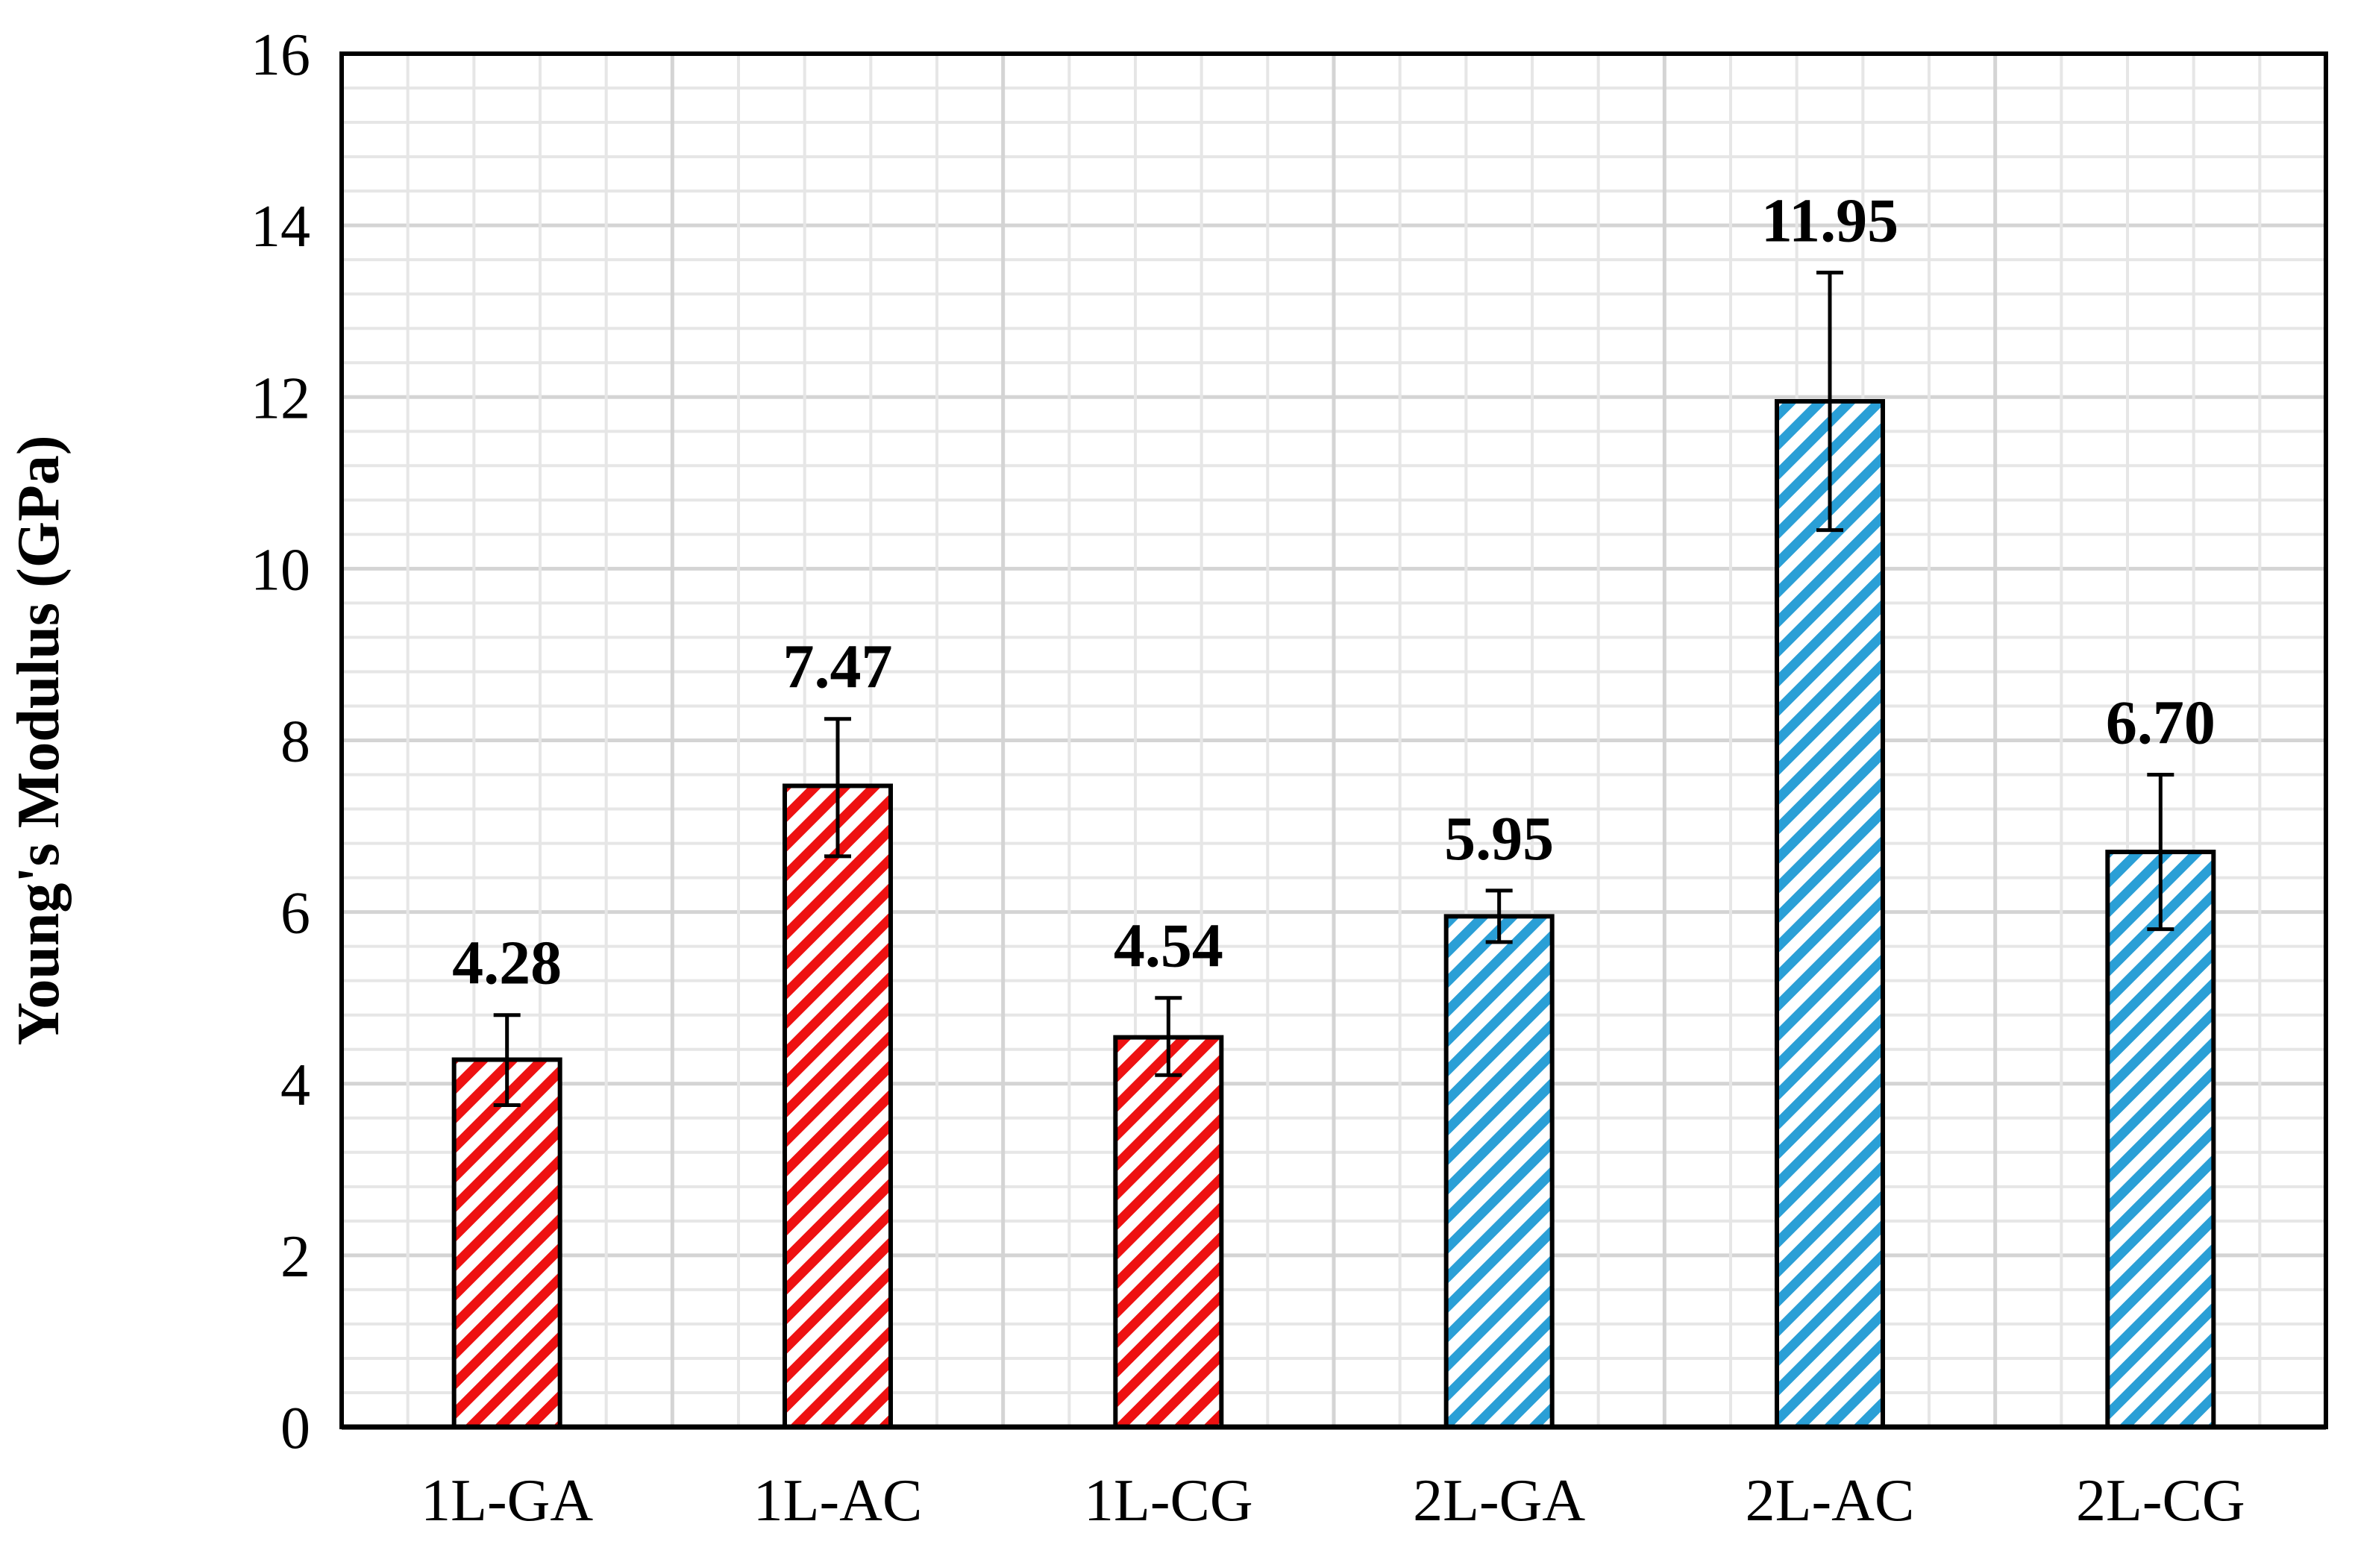 This screenshot has width=2355, height=1568. Describe the element at coordinates (280, 227) in the screenshot. I see `y-tick-label: 14` at that location.